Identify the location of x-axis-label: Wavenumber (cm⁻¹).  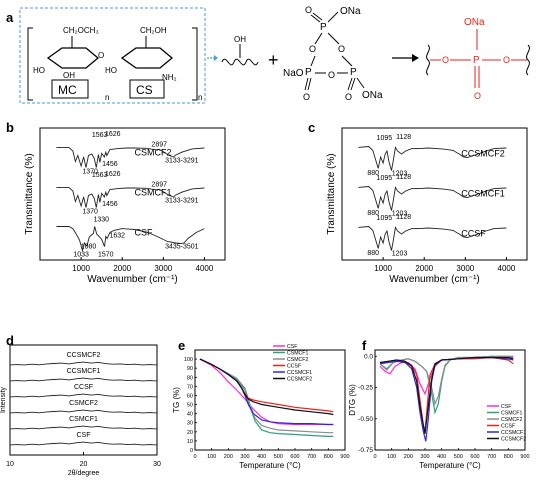
(132, 279).